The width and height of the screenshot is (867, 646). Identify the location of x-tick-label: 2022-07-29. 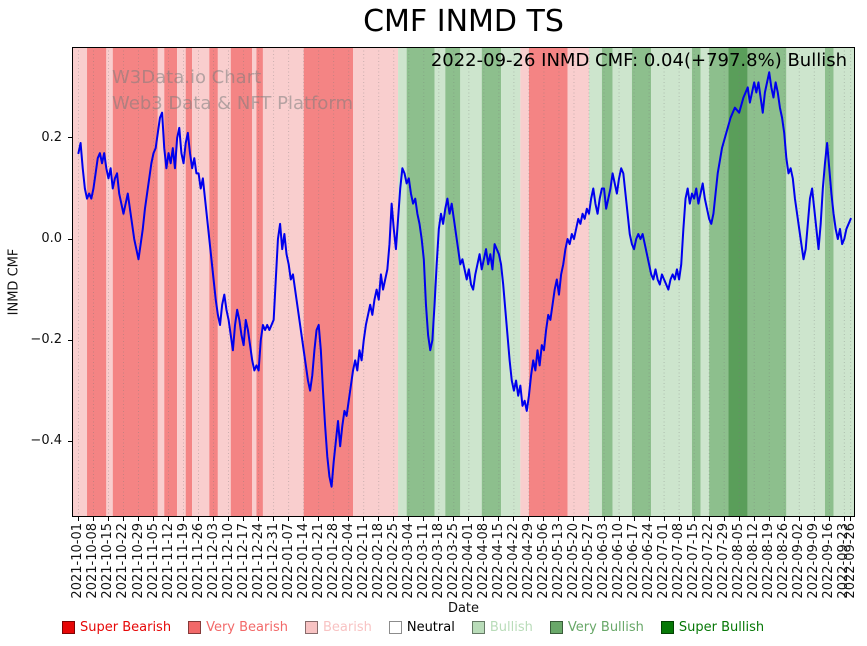
(724, 561).